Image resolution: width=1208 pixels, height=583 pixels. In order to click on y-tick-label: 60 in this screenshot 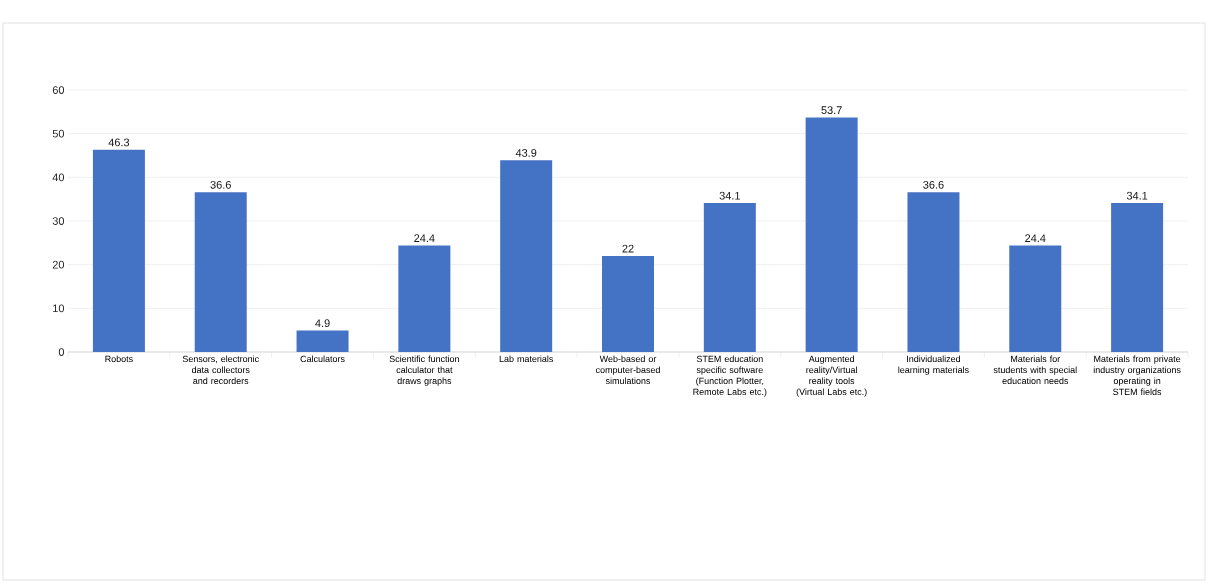, I will do `click(58, 90)`.